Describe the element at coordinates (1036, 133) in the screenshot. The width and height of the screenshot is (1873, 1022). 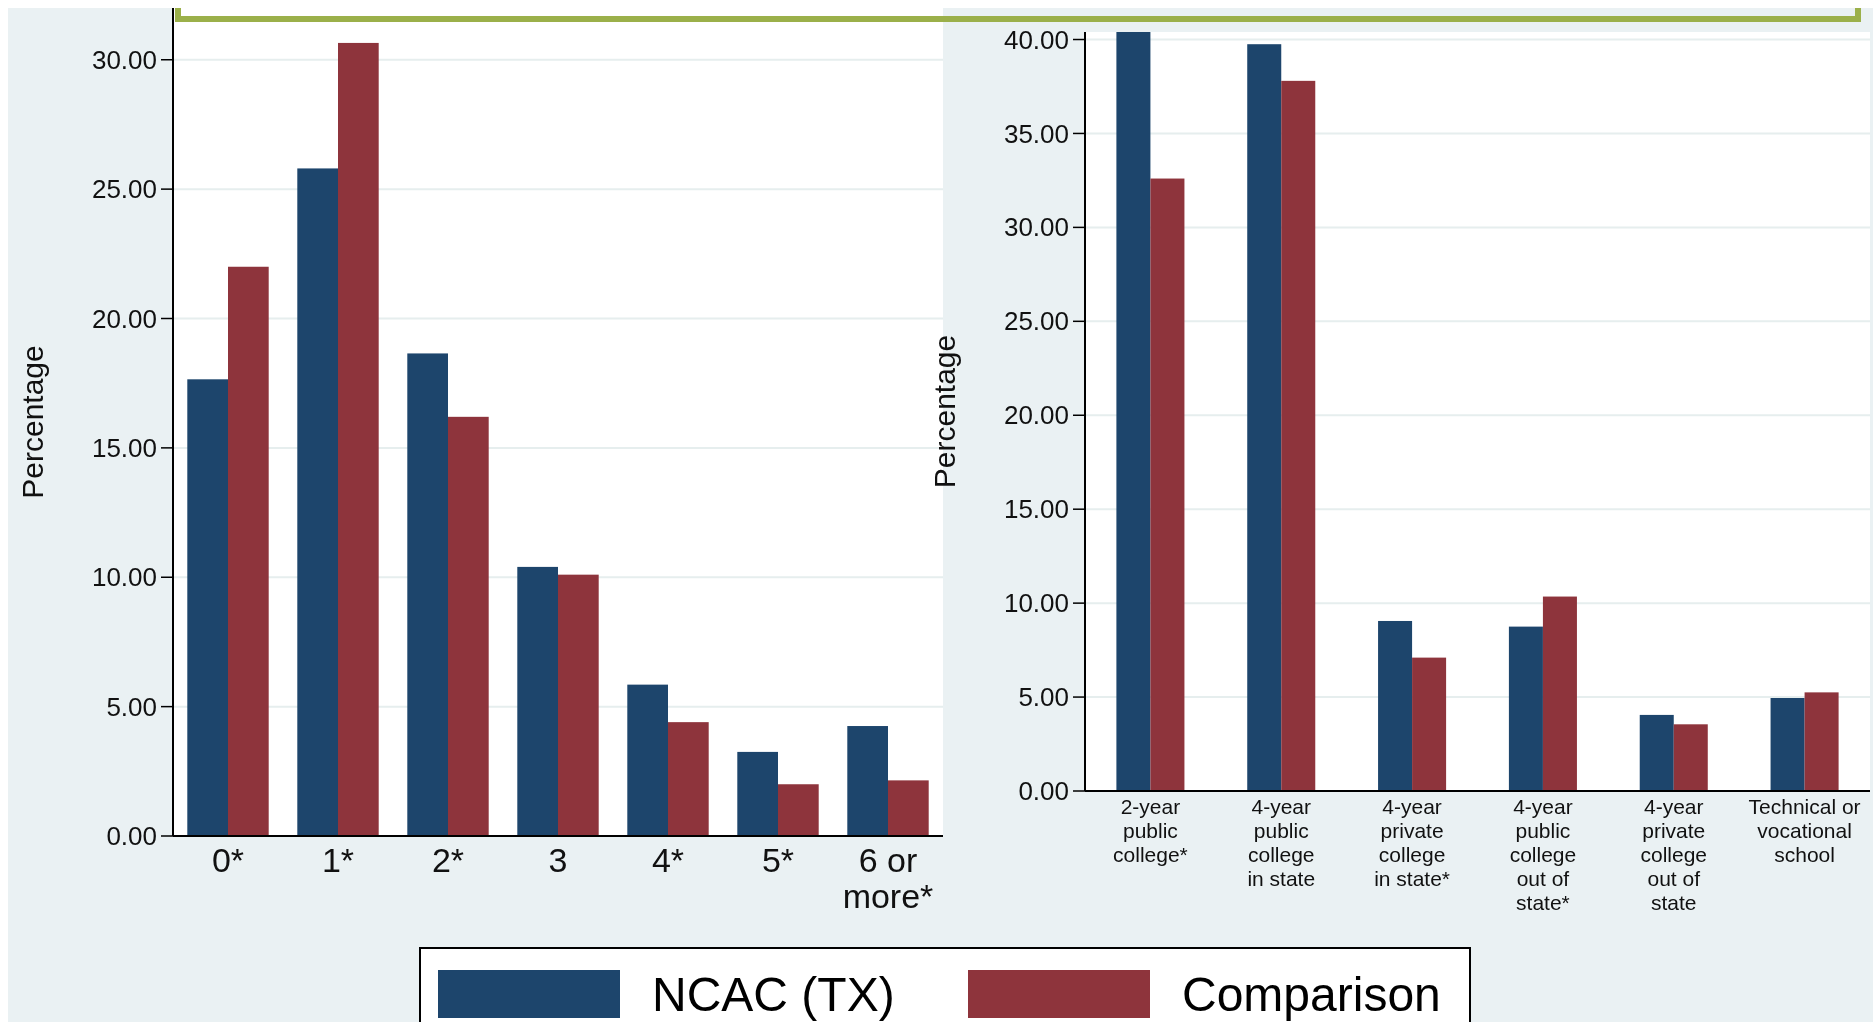
I see `y-tick-label: 35.00` at that location.